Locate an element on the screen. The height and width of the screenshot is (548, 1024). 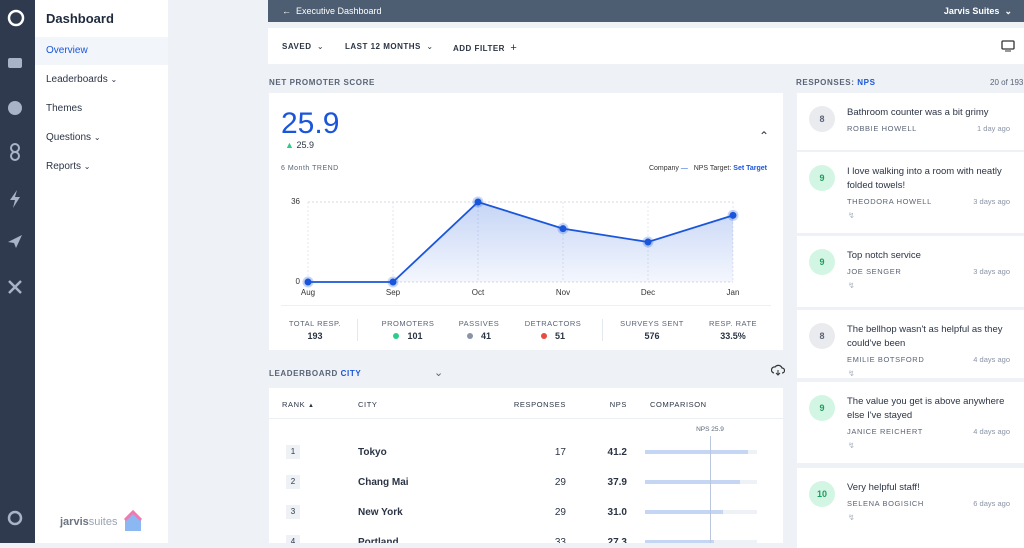
stat-label: SURVEYS SENT is located at coordinates (652, 323).